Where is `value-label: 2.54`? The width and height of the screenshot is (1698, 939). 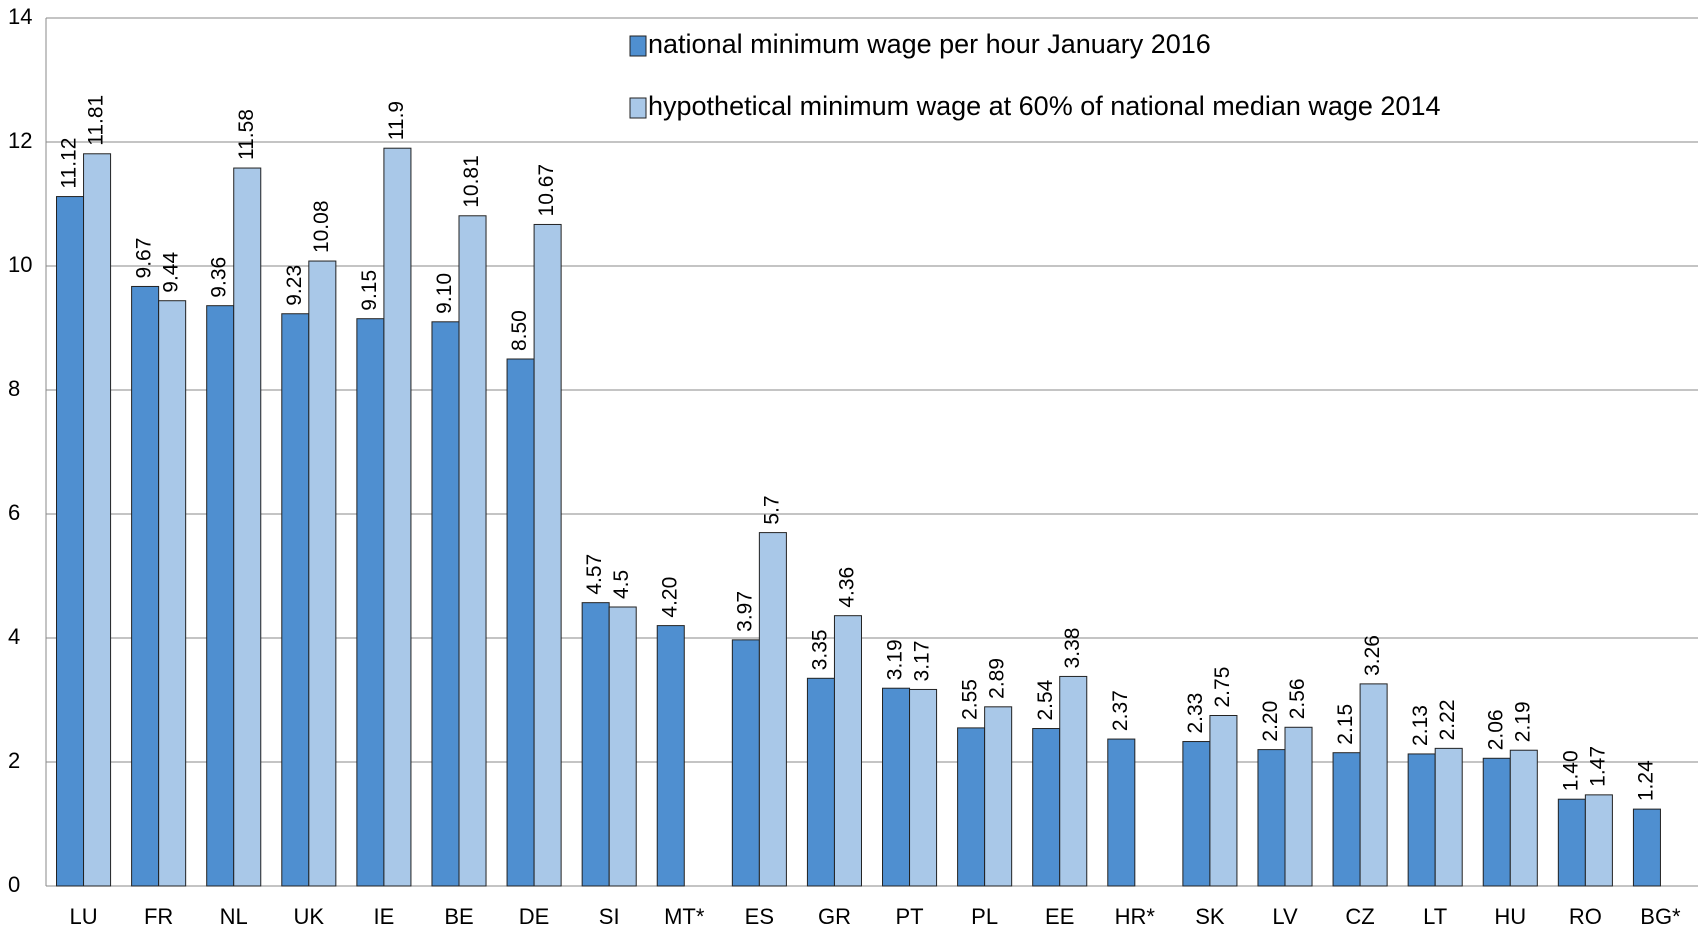
value-label: 2.54 is located at coordinates (1045, 699).